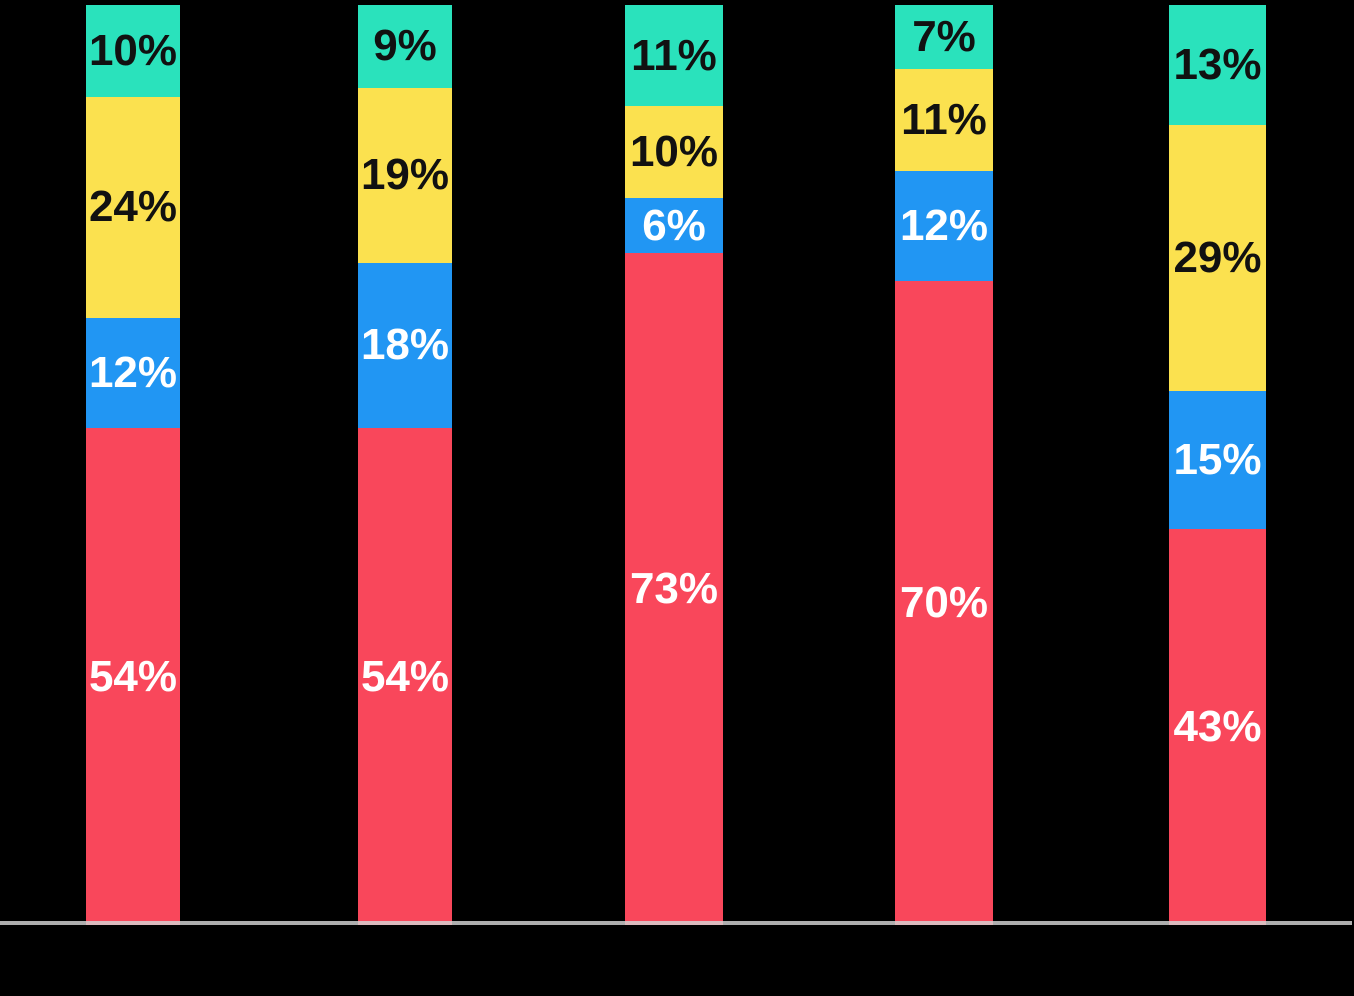  I want to click on segment-value-label: 7%, so click(944, 37).